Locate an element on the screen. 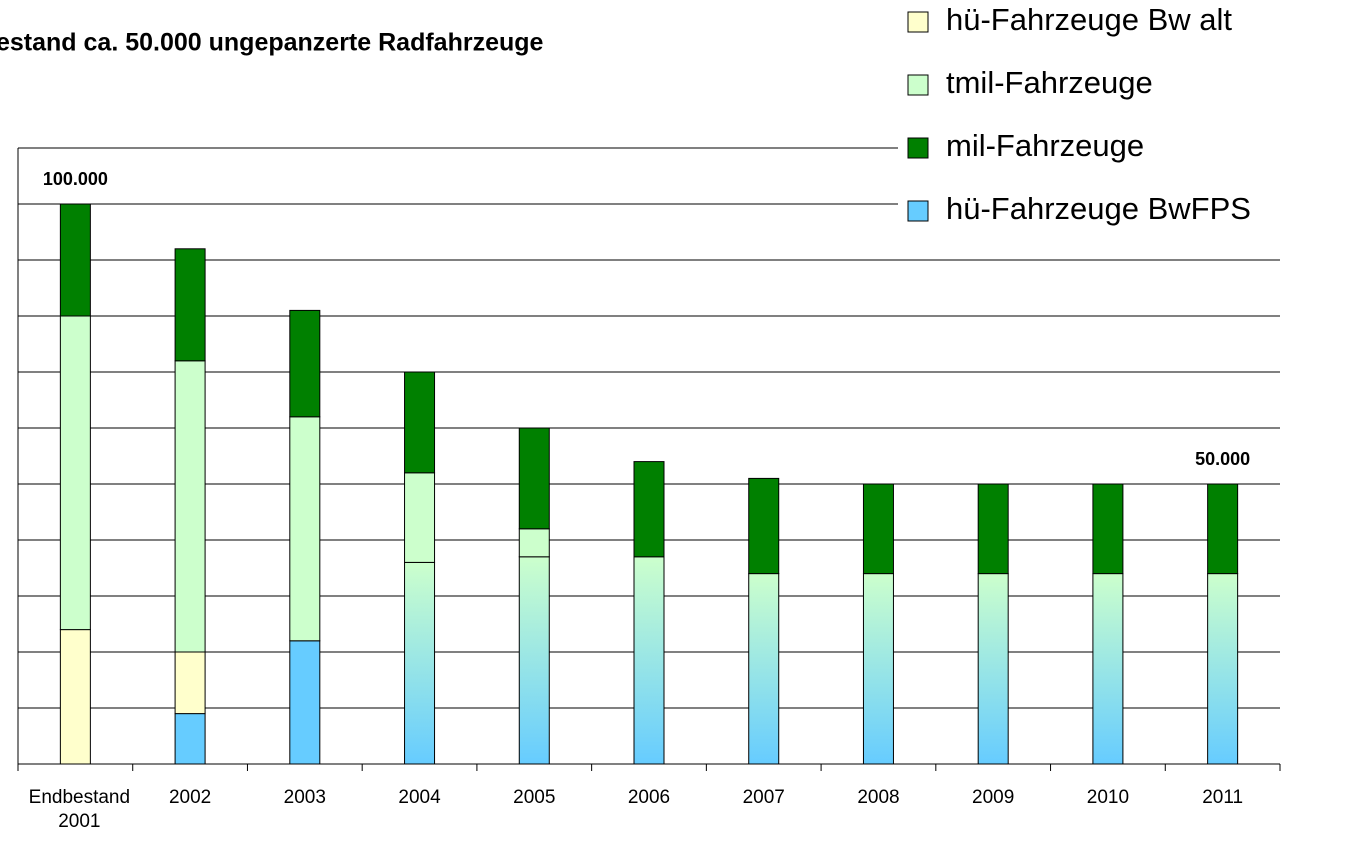 This screenshot has height=842, width=1345. x-tick-label: 2004 is located at coordinates (419, 797).